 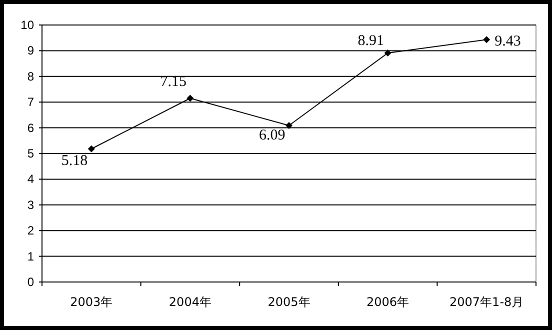 What do you see at coordinates (289, 302) in the screenshot?
I see `x-tick-label: 2005年` at bounding box center [289, 302].